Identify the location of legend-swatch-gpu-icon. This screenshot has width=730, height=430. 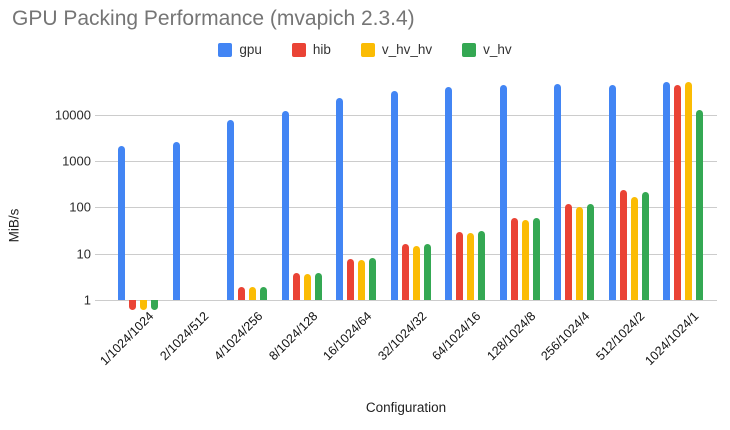
(225, 49).